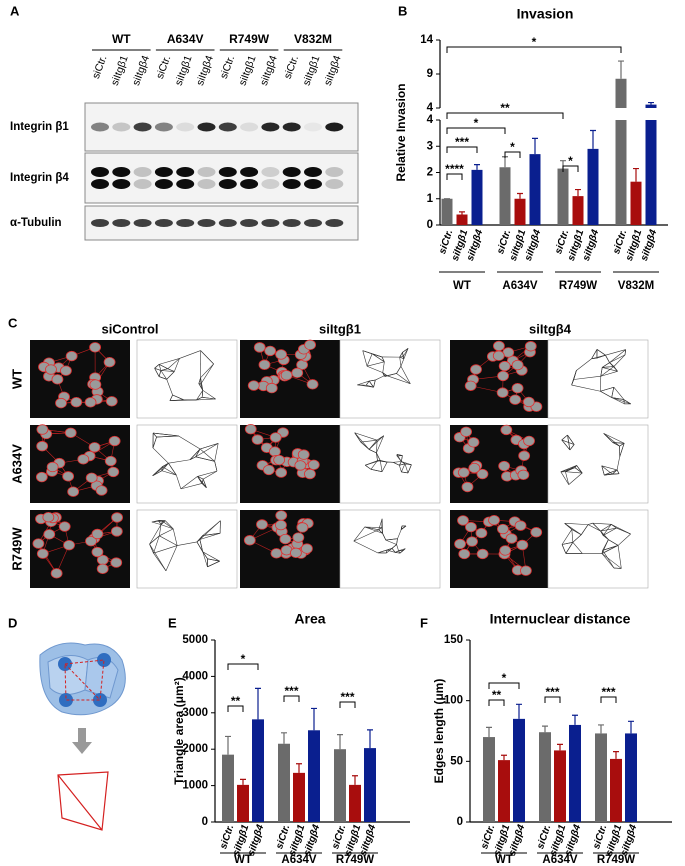  I want to click on y-tick-label: 50, so click(456, 761).